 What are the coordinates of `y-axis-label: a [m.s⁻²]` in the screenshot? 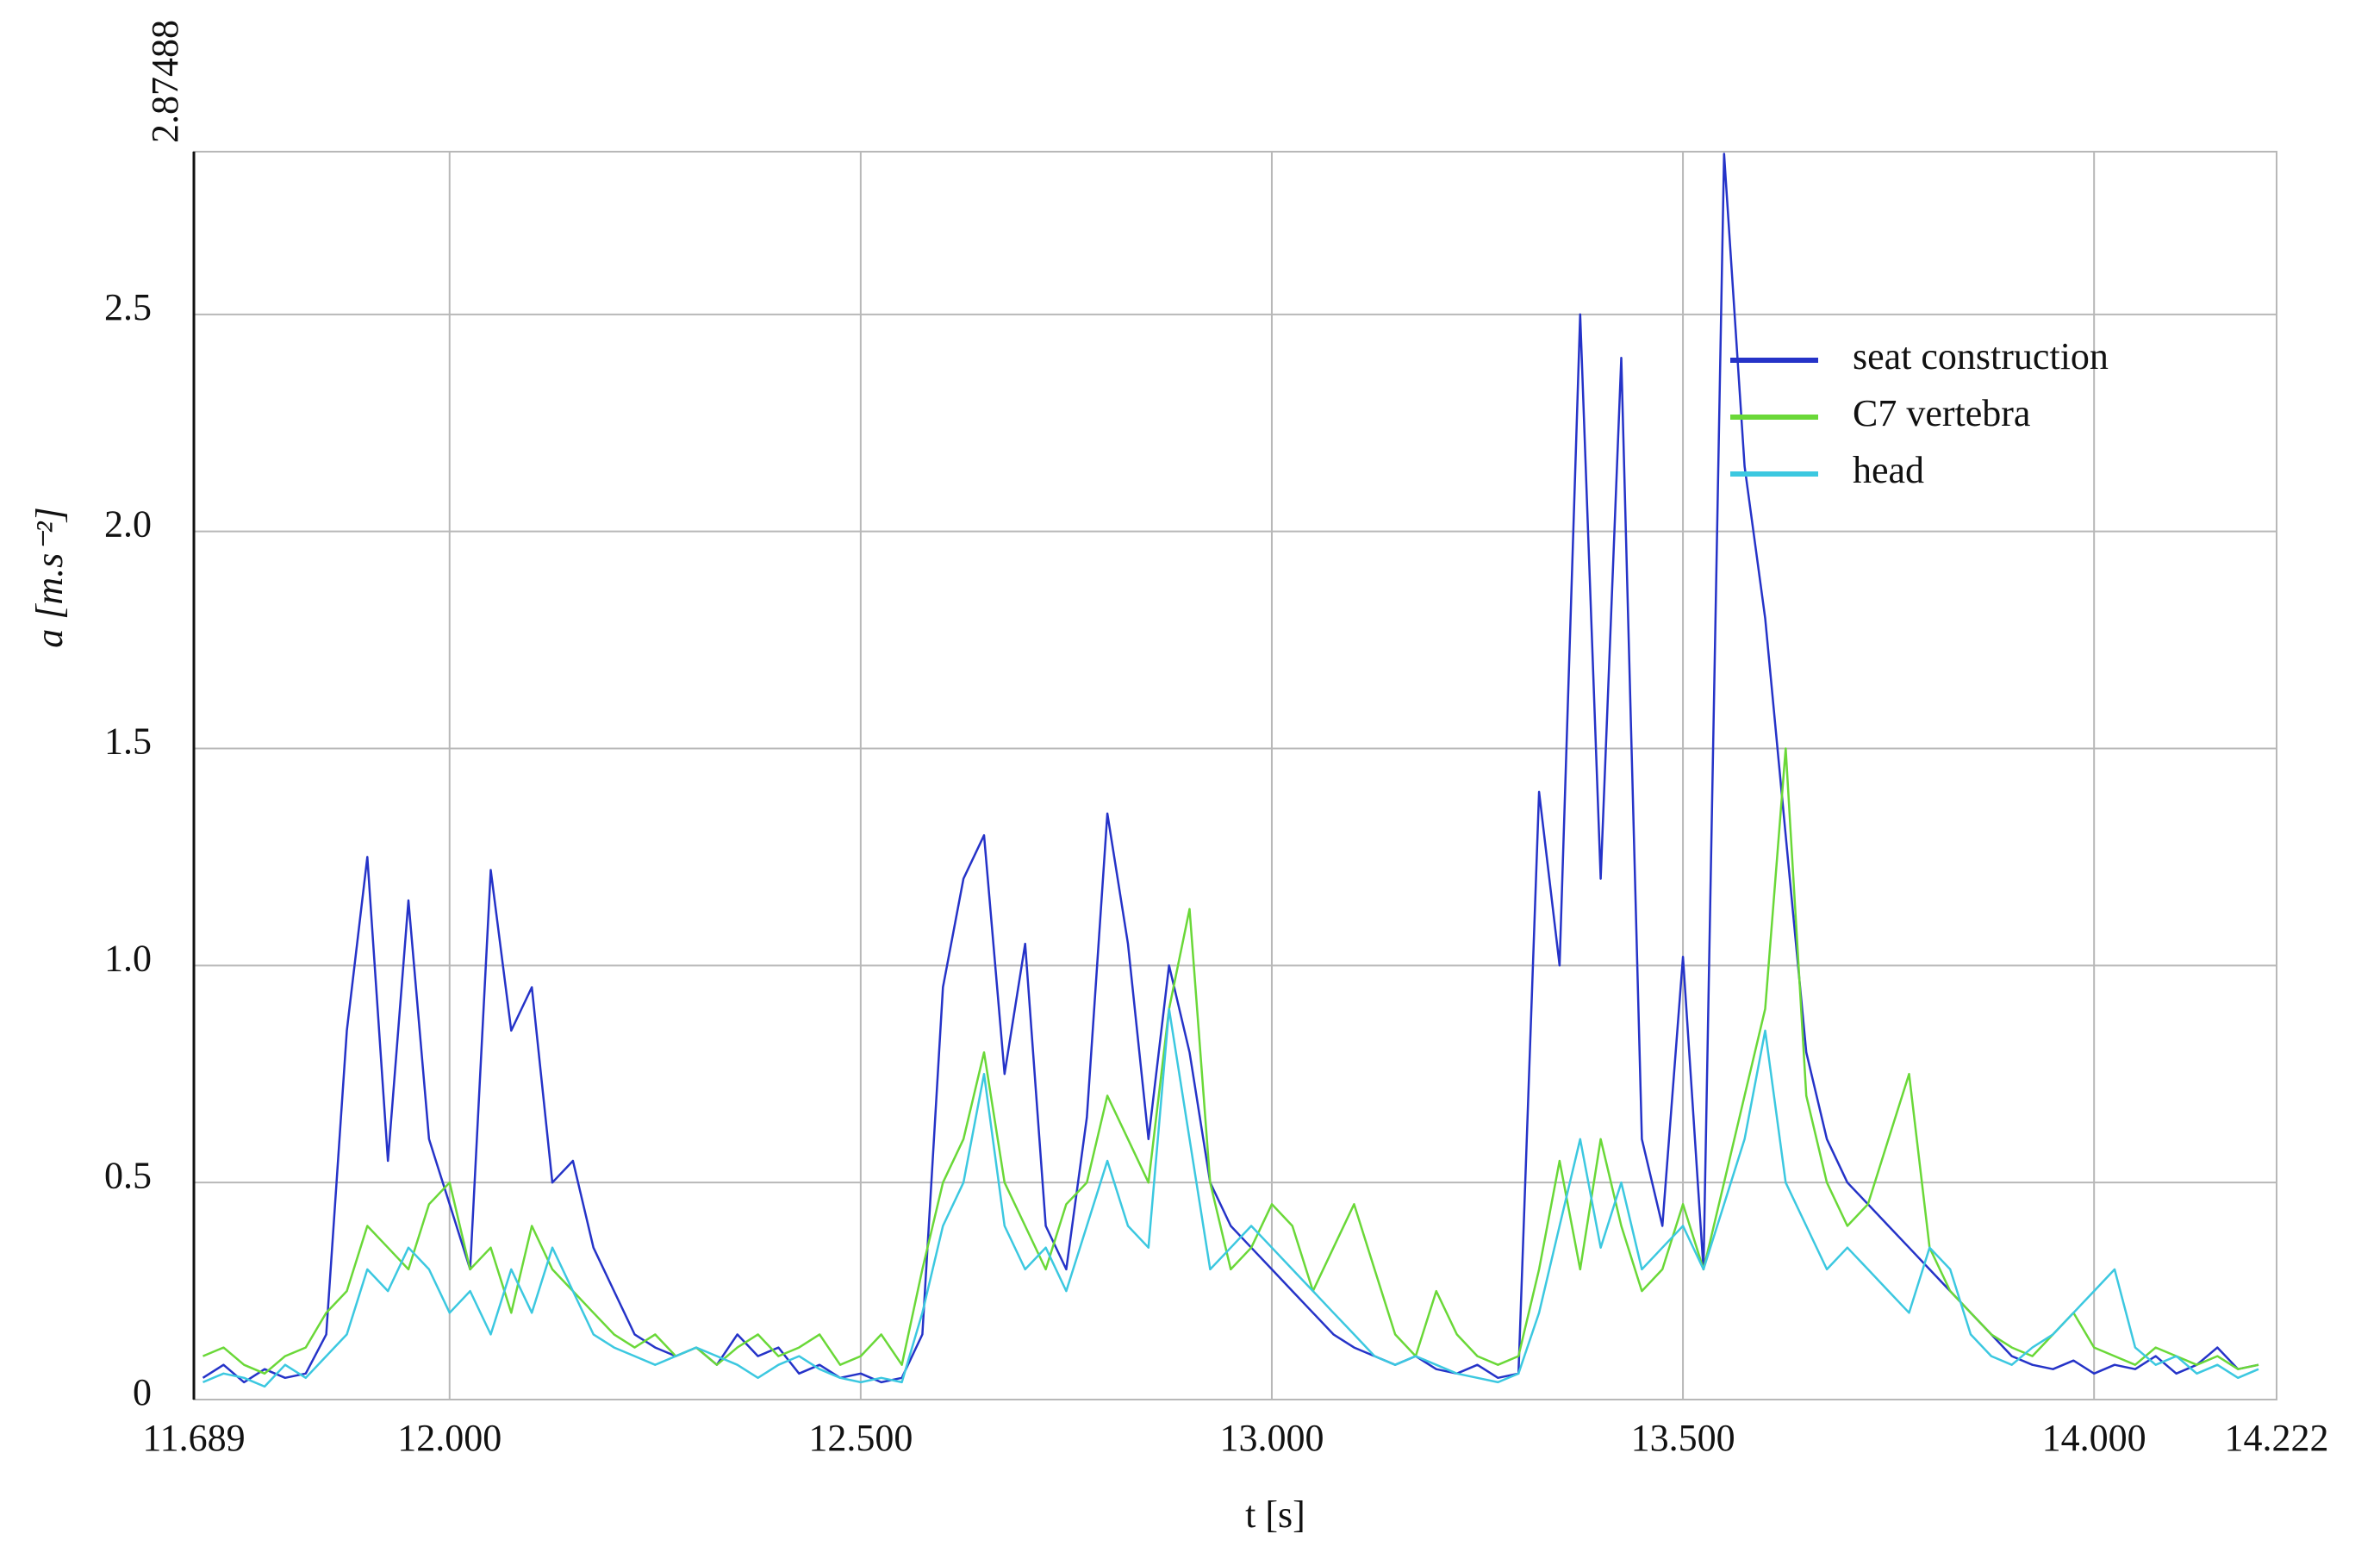 It's located at (50, 577).